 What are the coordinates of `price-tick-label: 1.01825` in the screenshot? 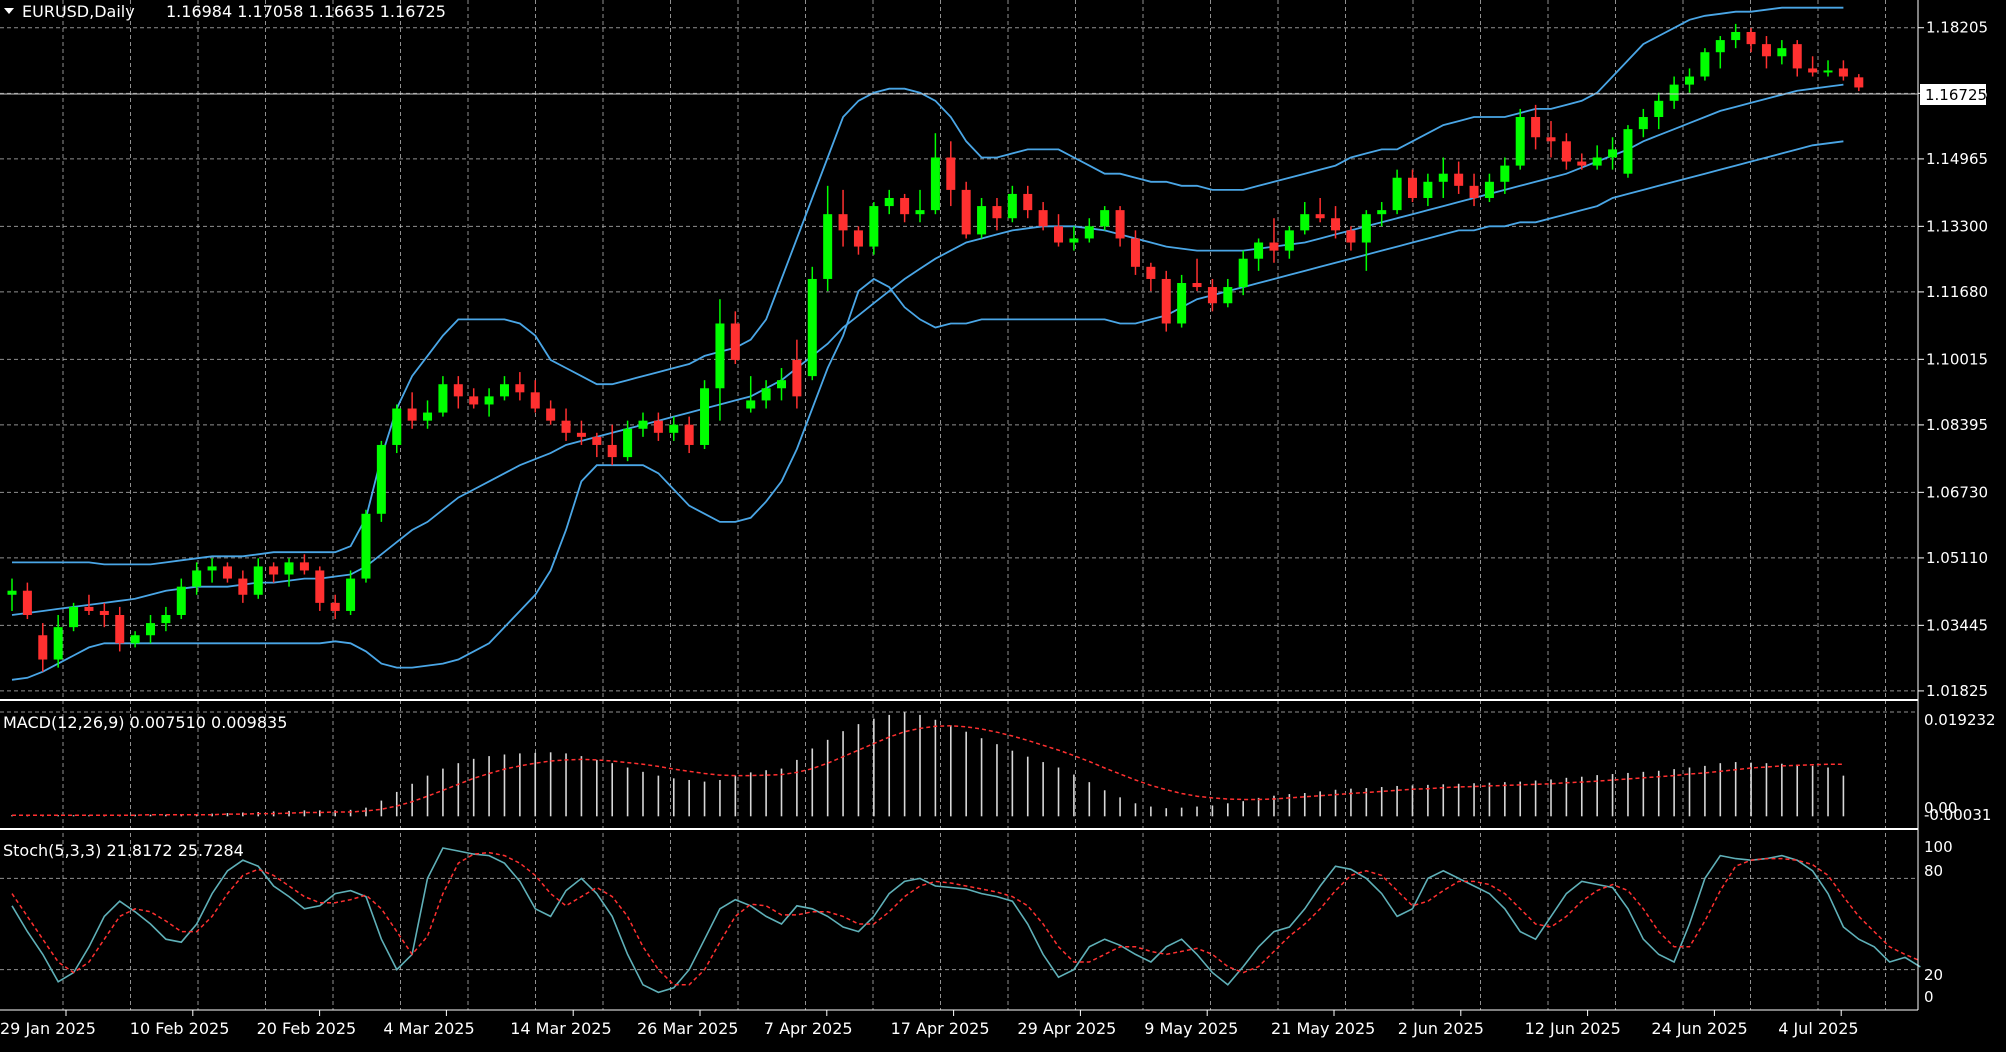 It's located at (1957, 691).